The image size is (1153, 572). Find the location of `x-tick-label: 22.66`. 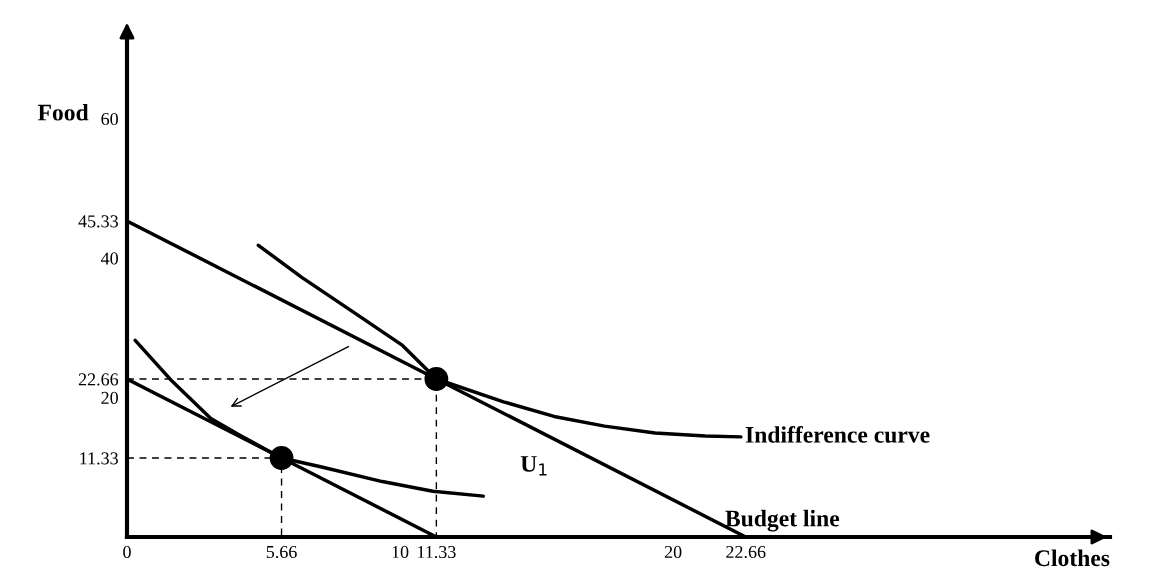

x-tick-label: 22.66 is located at coordinates (746, 552).